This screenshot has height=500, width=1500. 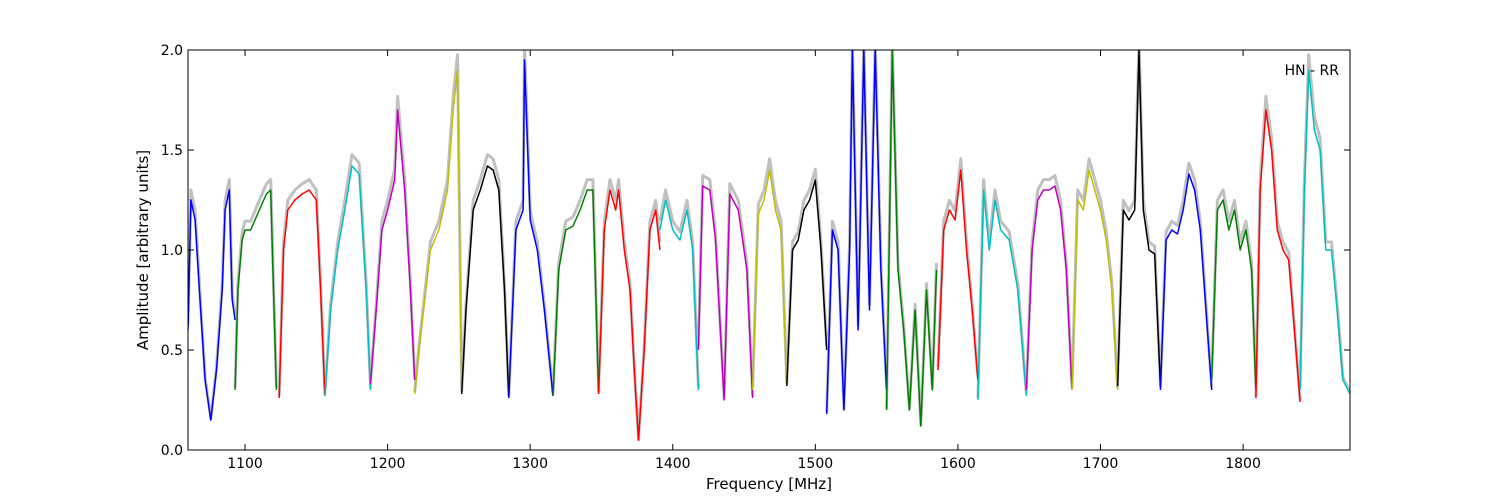 I want to click on y-tick-label: 0.0, so click(x=172, y=451).